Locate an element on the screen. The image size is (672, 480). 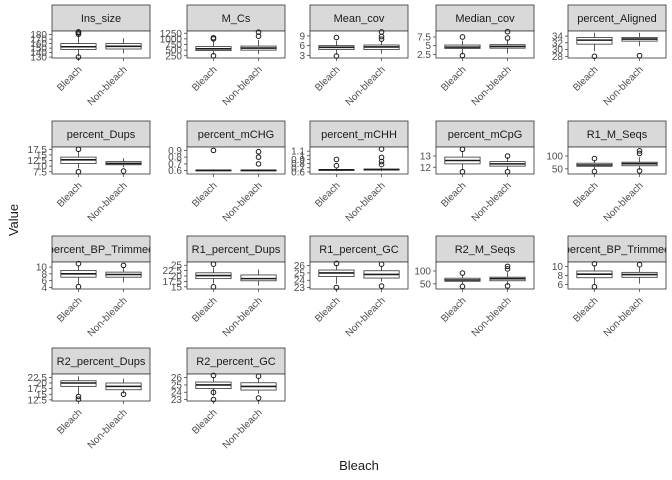
facet-title: M_Cs is located at coordinates (236, 19).